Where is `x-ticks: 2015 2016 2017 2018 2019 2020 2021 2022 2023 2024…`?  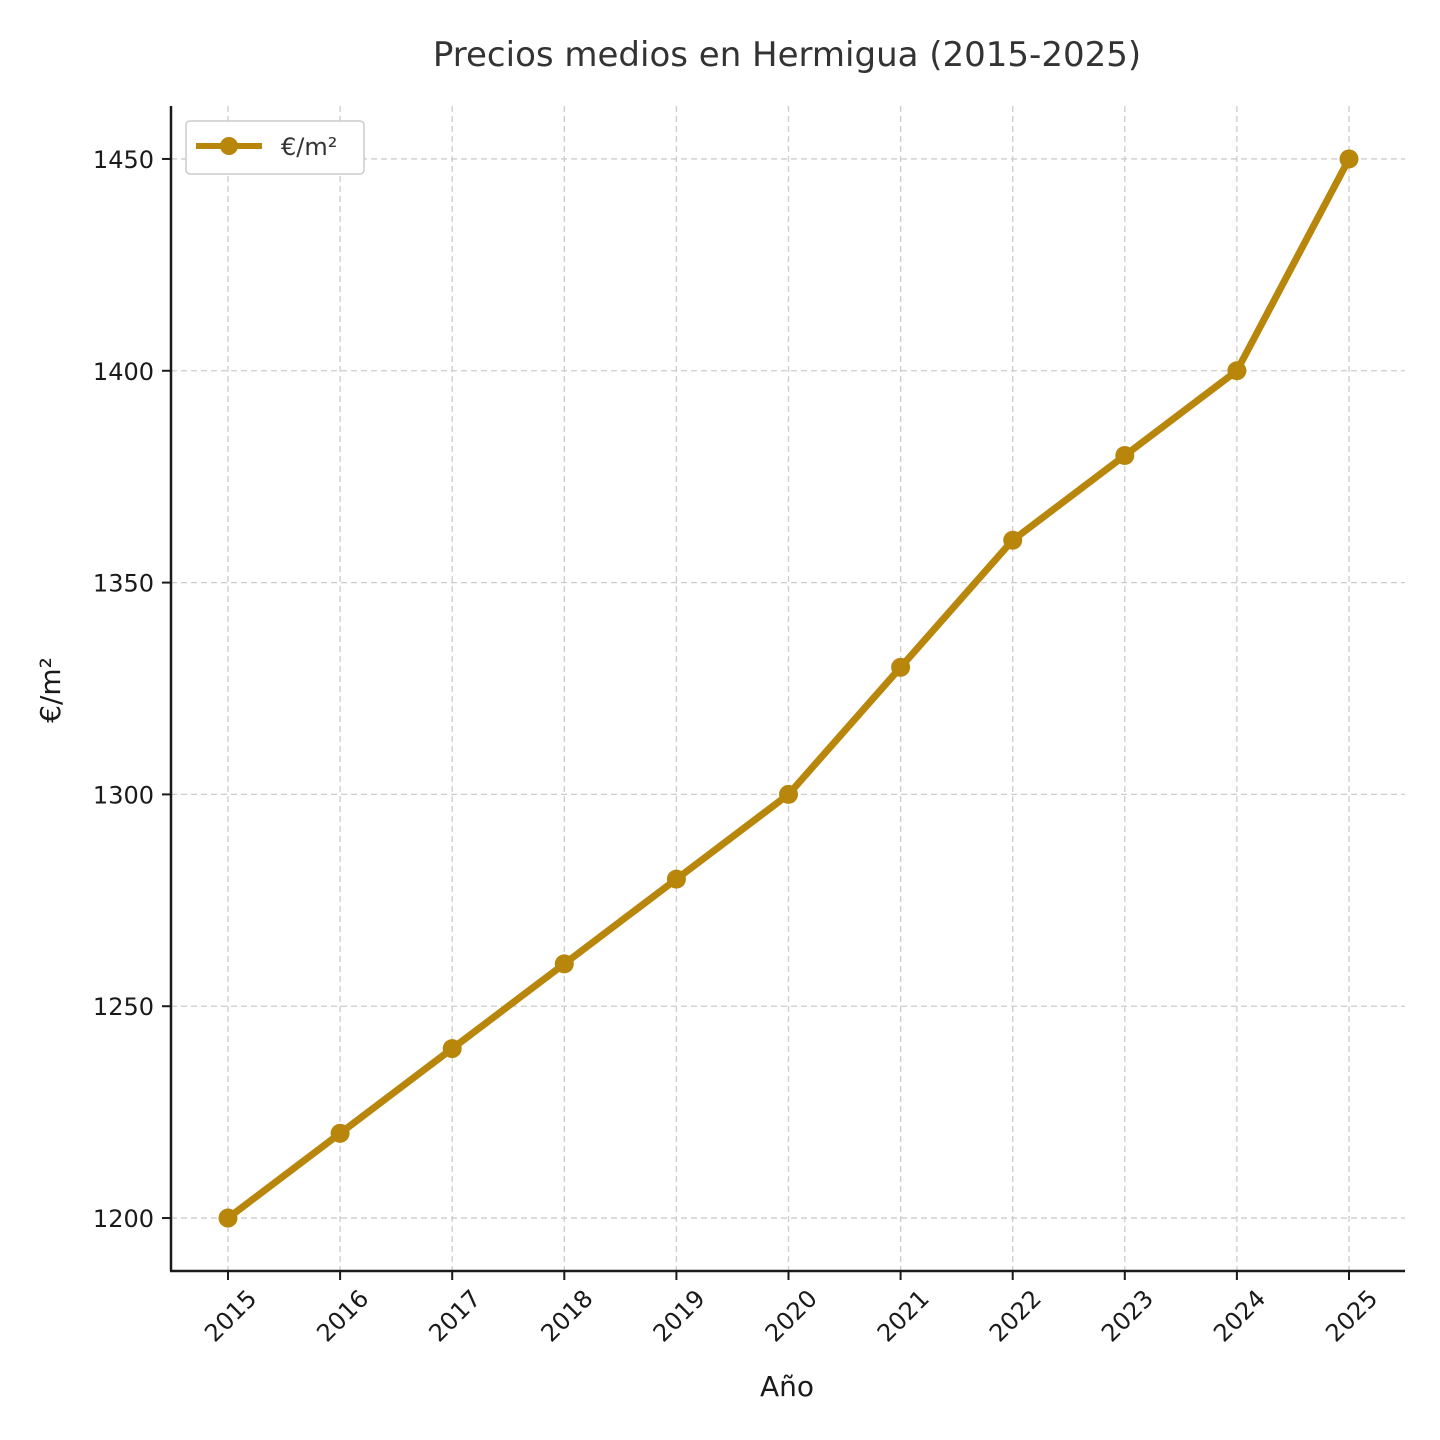 x-ticks: 2015 2016 2017 2018 2019 2020 2021 2022 2023 2024… is located at coordinates (791, 1309).